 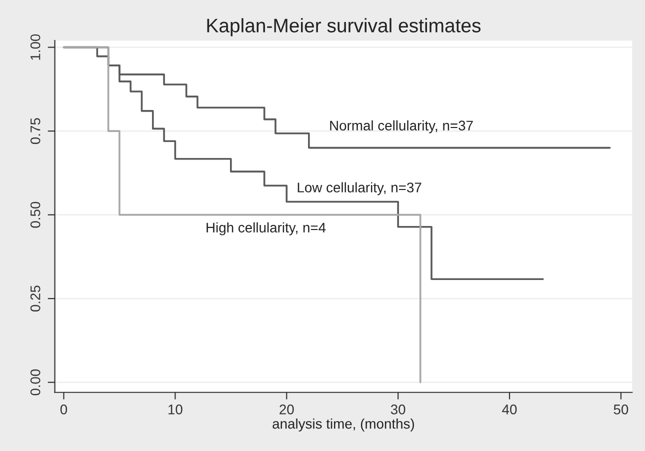 What do you see at coordinates (35, 382) in the screenshot?
I see `y-tick-label: 0.00` at bounding box center [35, 382].